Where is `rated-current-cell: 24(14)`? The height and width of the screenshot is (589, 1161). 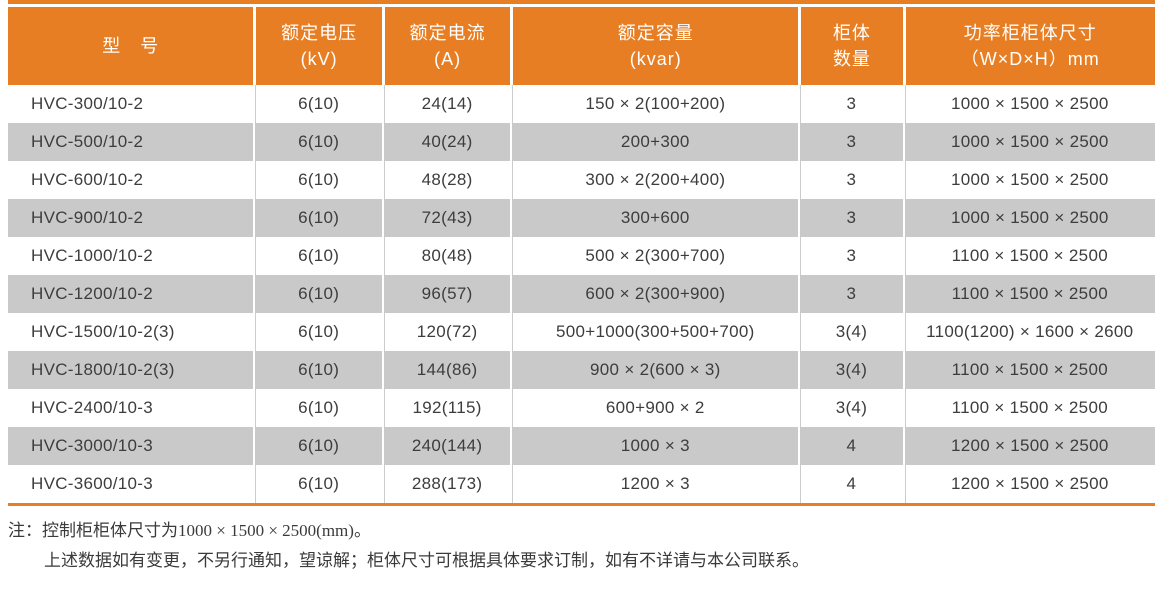
rated-current-cell: 24(14) is located at coordinates (445, 104).